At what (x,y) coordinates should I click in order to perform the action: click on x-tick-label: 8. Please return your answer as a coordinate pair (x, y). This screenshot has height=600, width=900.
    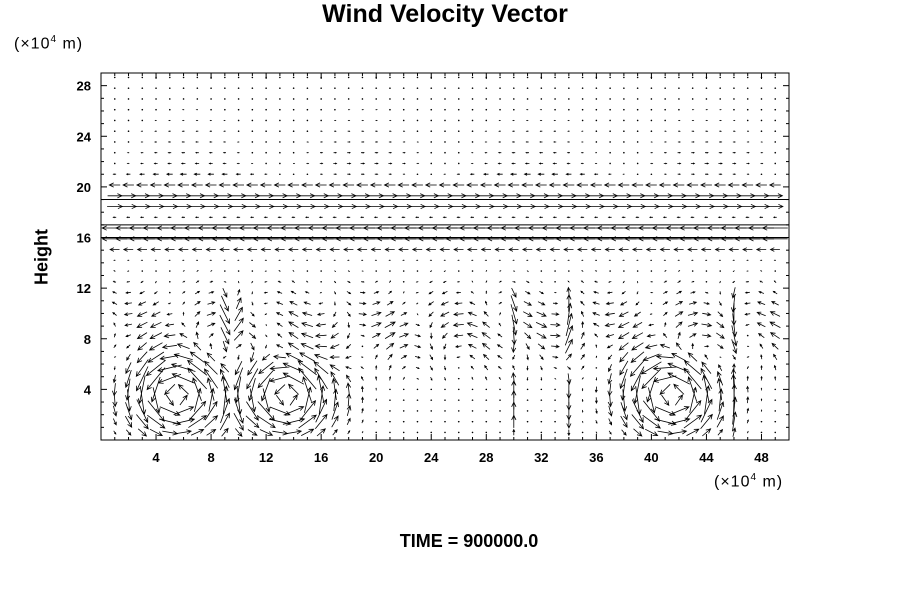
    Looking at the image, I should click on (210, 457).